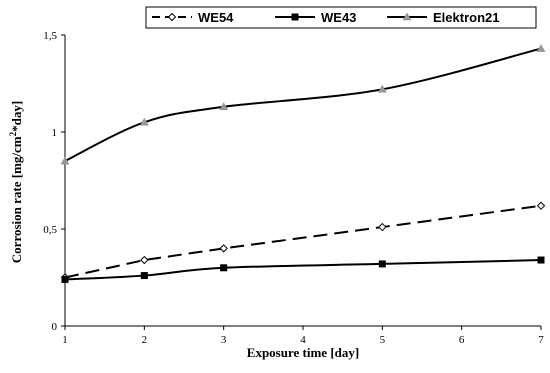 This screenshot has height=373, width=550. What do you see at coordinates (55, 327) in the screenshot?
I see `y-tick-label: 0` at bounding box center [55, 327].